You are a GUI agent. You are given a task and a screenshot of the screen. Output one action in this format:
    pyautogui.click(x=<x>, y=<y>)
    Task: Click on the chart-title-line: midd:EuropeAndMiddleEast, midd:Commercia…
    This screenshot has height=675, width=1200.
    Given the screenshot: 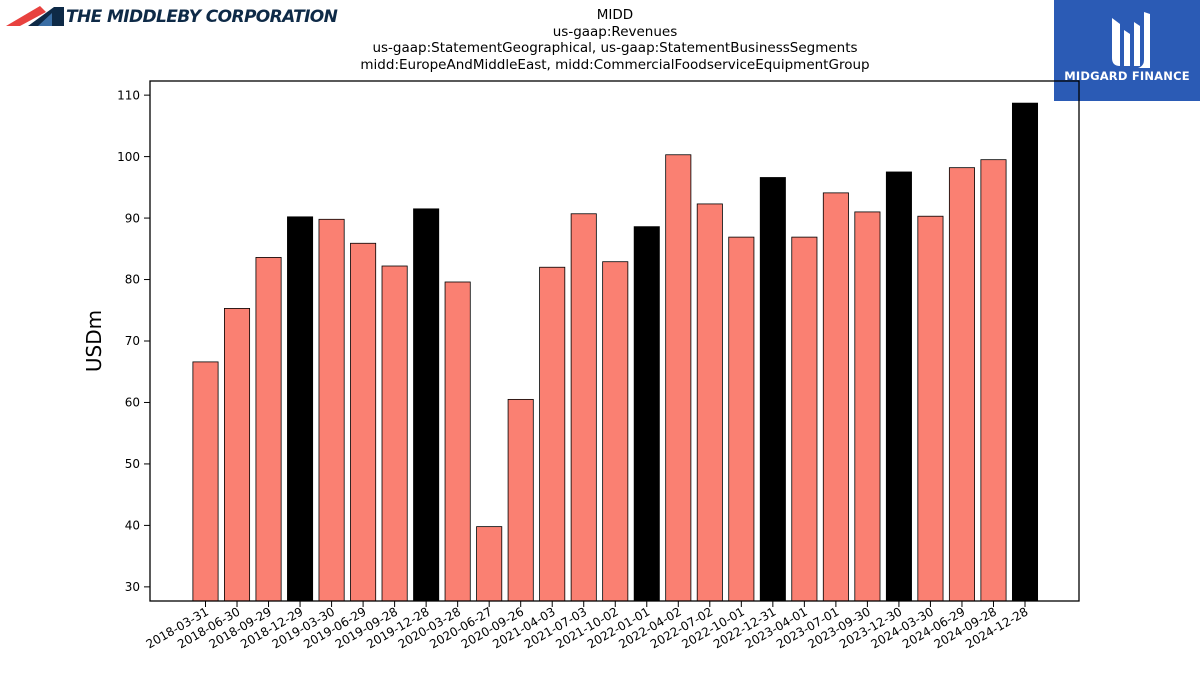 What is the action you would take?
    pyautogui.click(x=615, y=64)
    